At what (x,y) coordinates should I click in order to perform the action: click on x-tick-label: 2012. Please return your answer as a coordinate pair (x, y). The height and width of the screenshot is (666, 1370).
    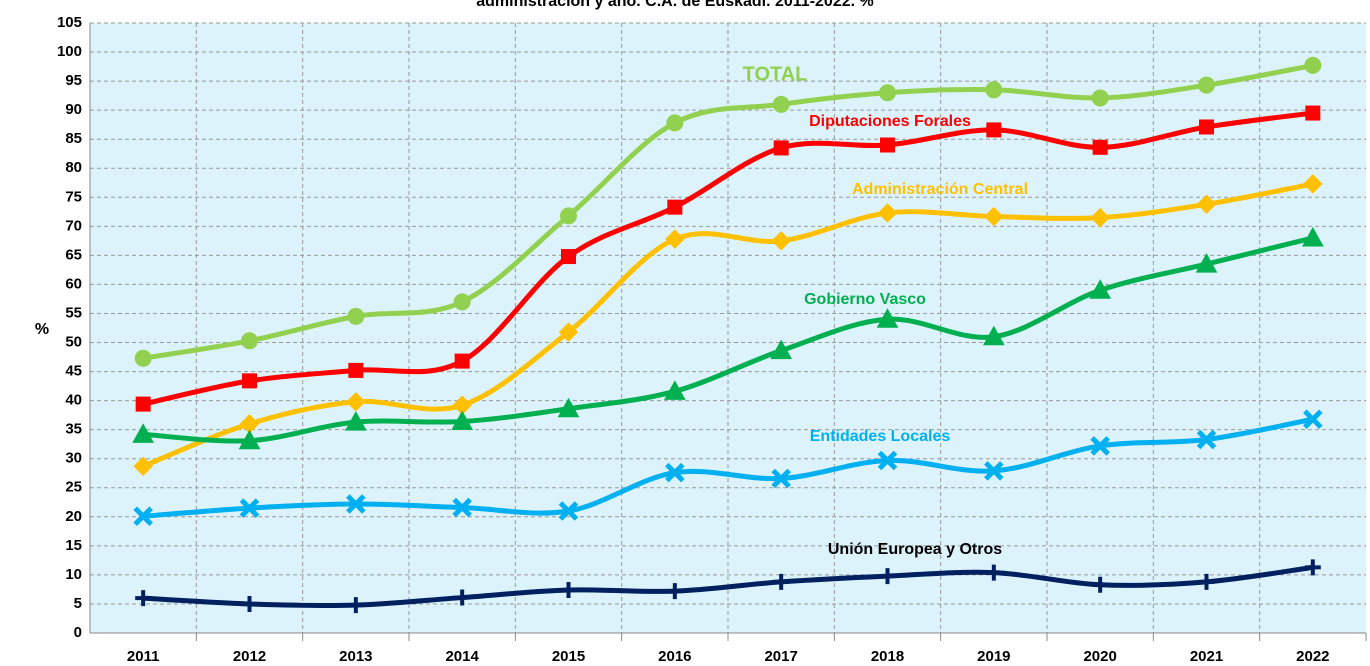
    Looking at the image, I should click on (249, 656).